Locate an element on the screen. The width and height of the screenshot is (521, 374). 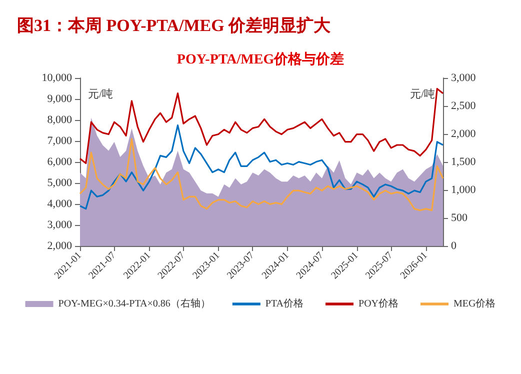
y-tick-label: 4,000 is located at coordinates (59, 204).